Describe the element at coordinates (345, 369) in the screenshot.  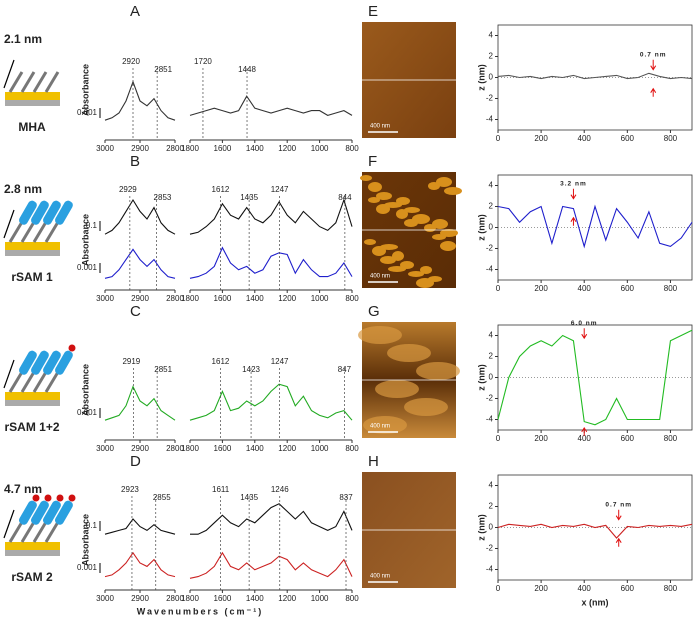
I see `peak-label: 847` at that location.